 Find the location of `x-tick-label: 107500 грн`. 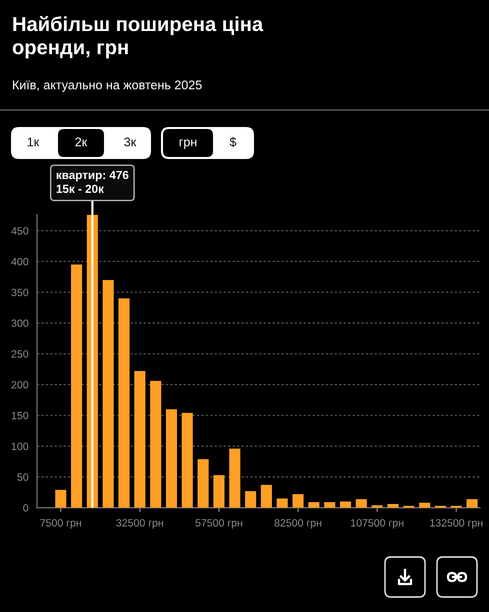

x-tick-label: 107500 грн is located at coordinates (377, 524).